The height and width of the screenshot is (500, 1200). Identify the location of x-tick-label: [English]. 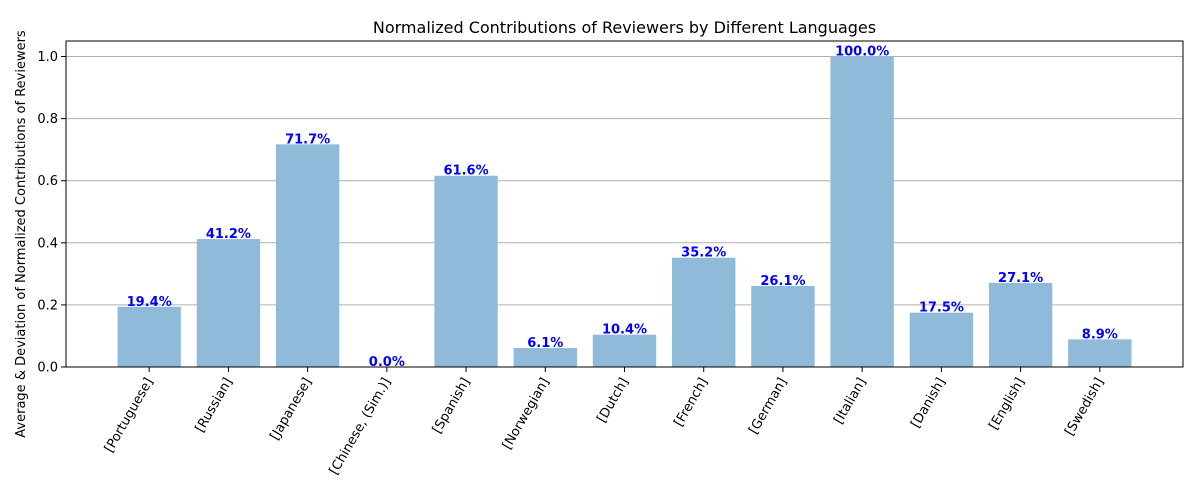
(1008, 404).